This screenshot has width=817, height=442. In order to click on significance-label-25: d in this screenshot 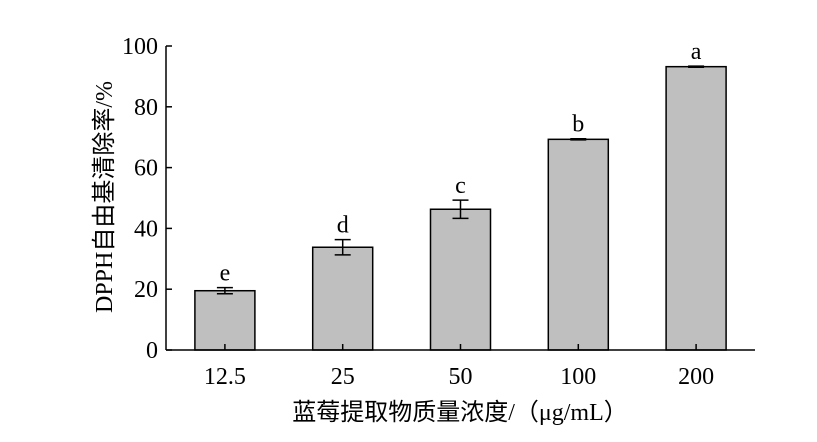, I will do `click(343, 226)`.